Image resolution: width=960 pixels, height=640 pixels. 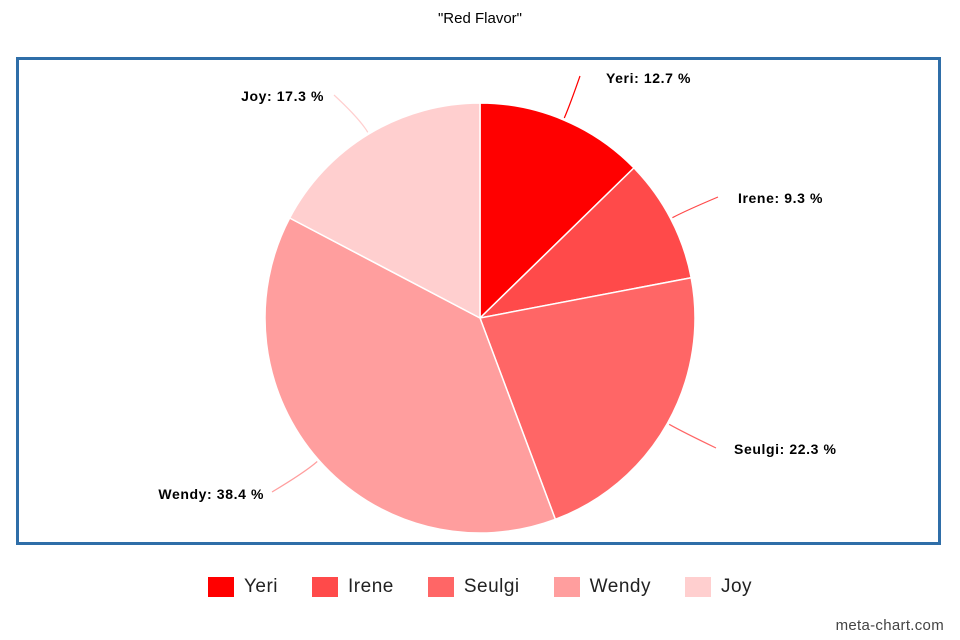 I want to click on pie-slice-joy, so click(x=384, y=211).